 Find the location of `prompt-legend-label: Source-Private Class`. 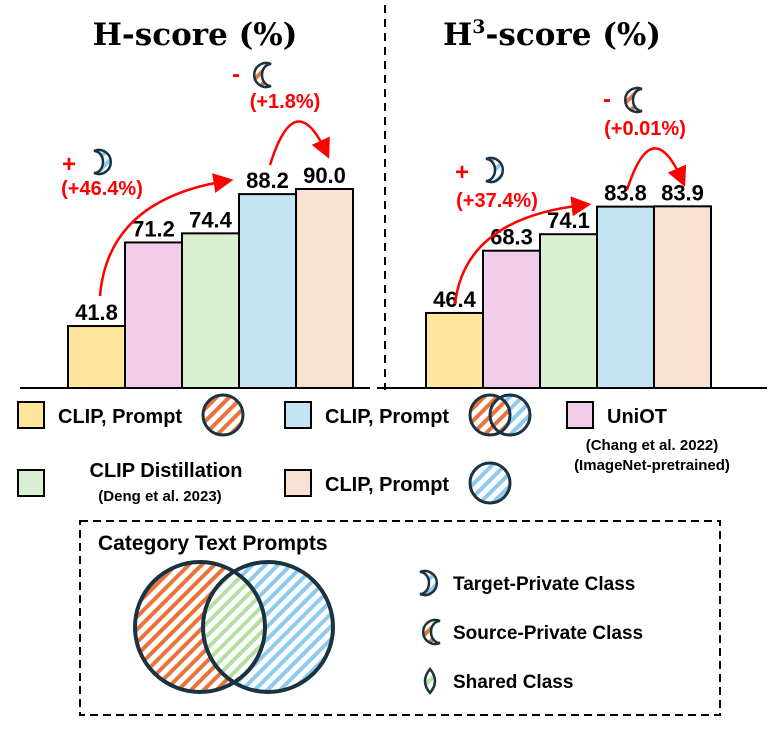

prompt-legend-label: Source-Private Class is located at coordinates (548, 633).